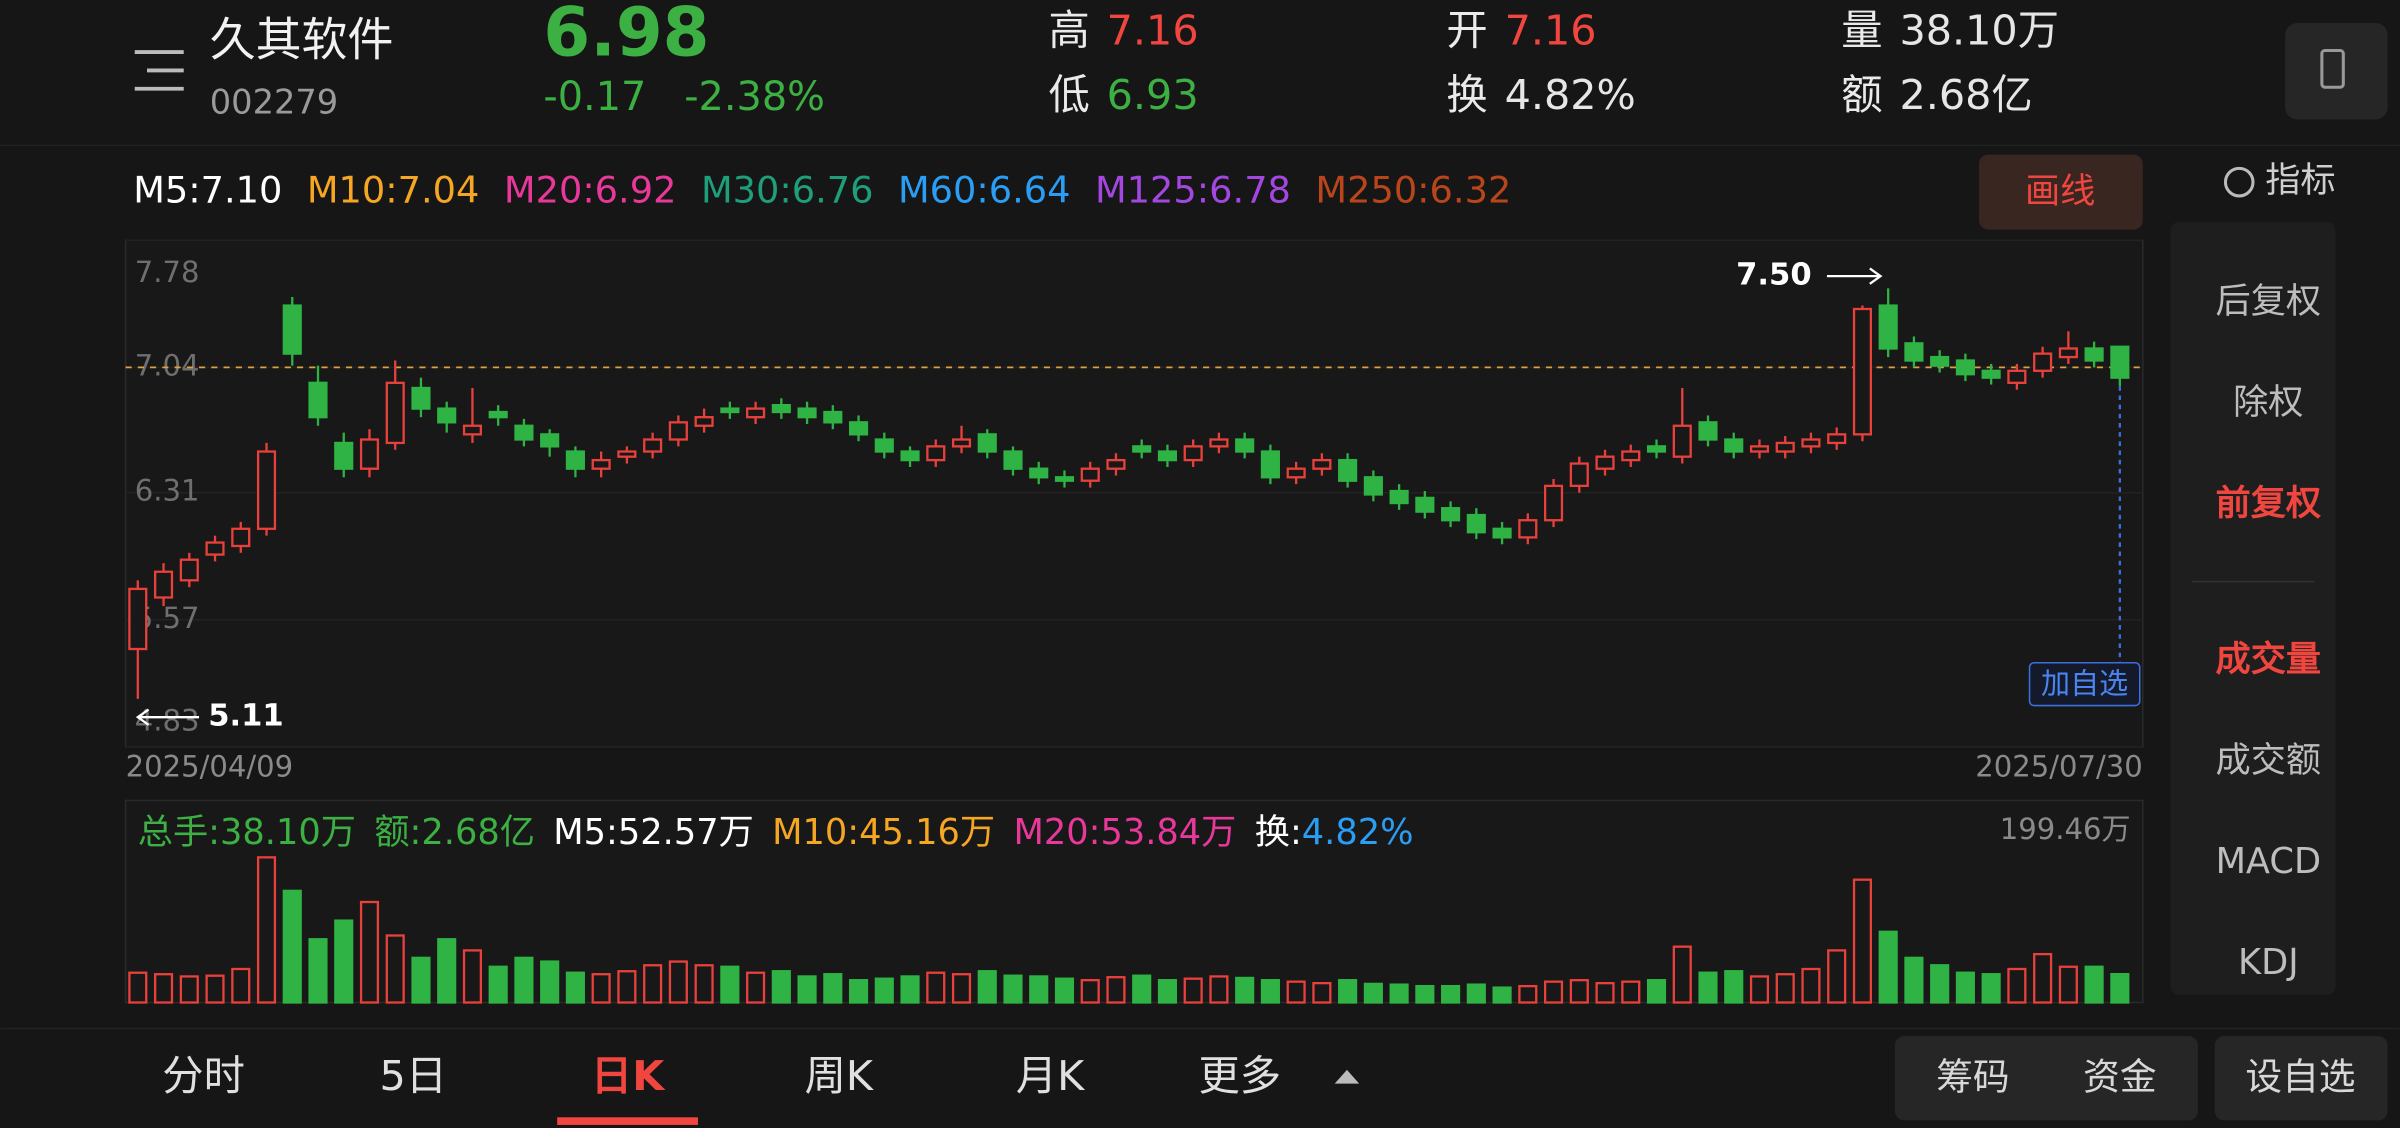 This screenshot has height=1128, width=2400. Describe the element at coordinates (414, 1076) in the screenshot. I see `tab: 5日` at that location.